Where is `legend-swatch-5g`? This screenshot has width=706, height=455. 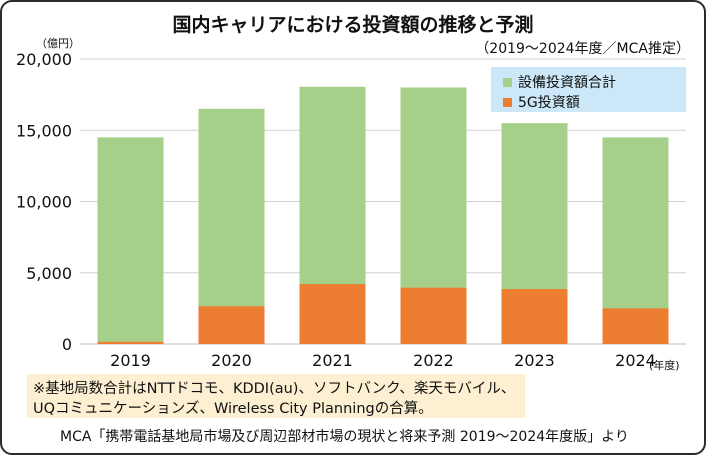
legend-swatch-5g is located at coordinates (507, 102).